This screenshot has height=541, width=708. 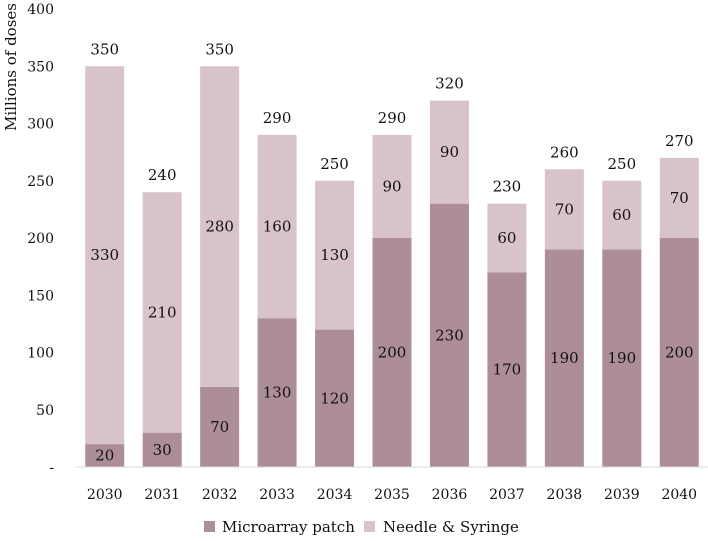 What do you see at coordinates (361, 527) in the screenshot?
I see `legend: Microarray patch Needle & Syringe` at bounding box center [361, 527].